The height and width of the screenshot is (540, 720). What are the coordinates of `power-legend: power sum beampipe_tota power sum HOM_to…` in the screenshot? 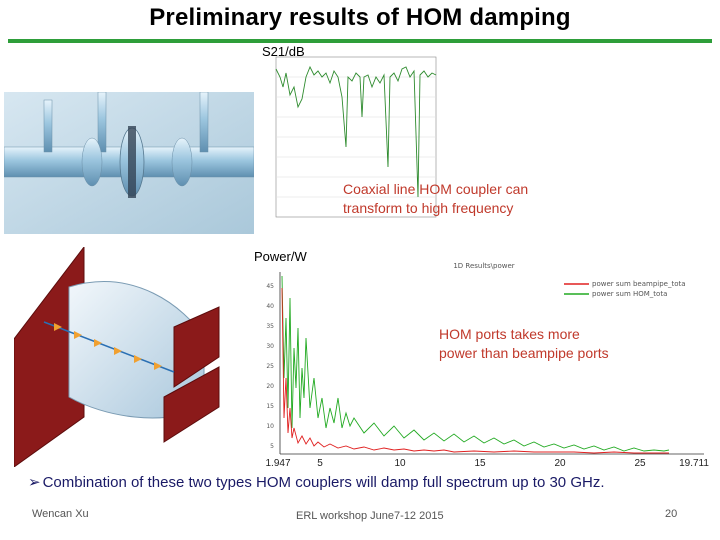 It's located at (625, 289).